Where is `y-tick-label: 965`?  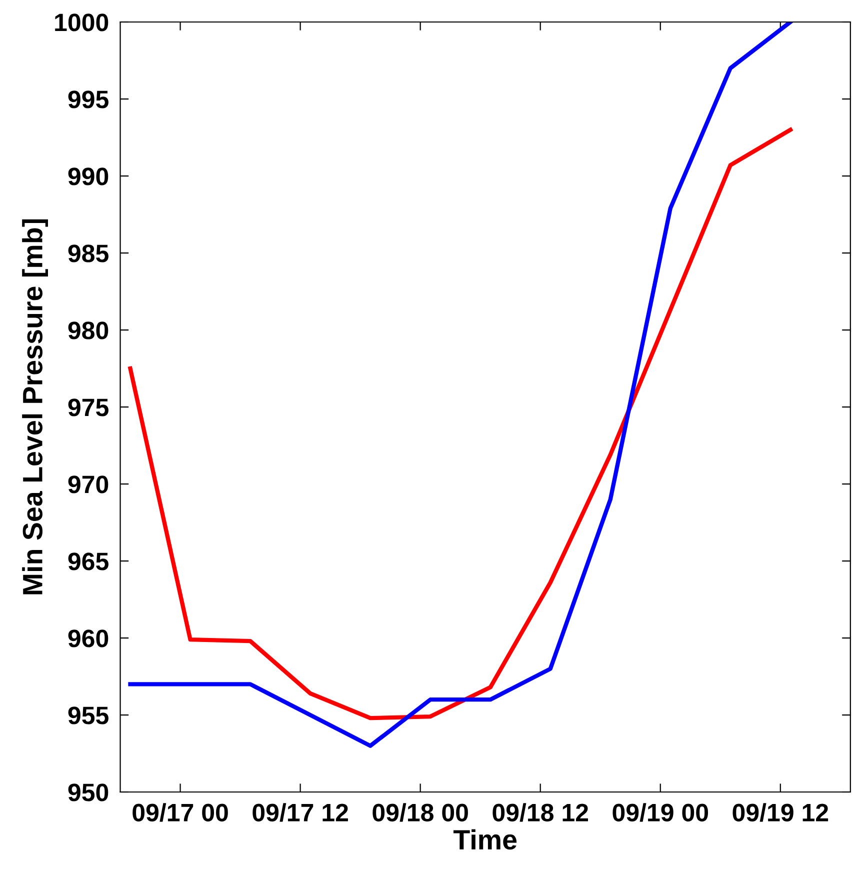
y-tick-label: 965 is located at coordinates (88, 561).